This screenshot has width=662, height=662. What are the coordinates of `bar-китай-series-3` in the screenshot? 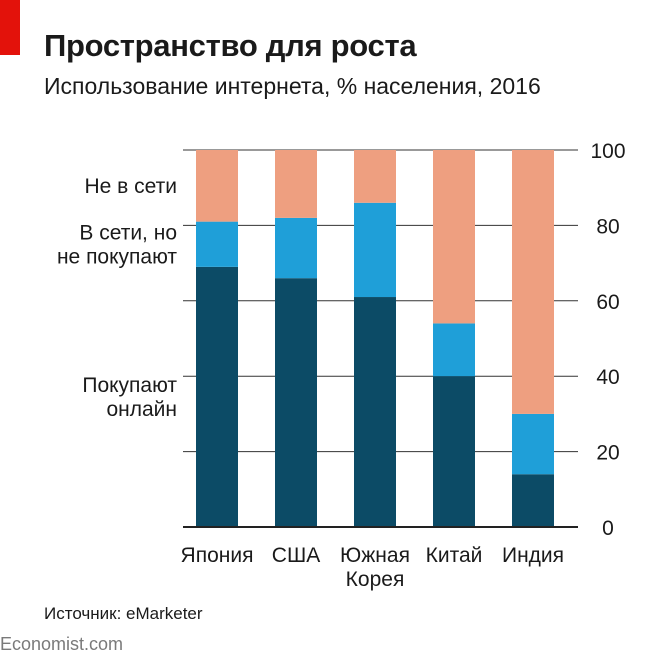 It's located at (454, 237).